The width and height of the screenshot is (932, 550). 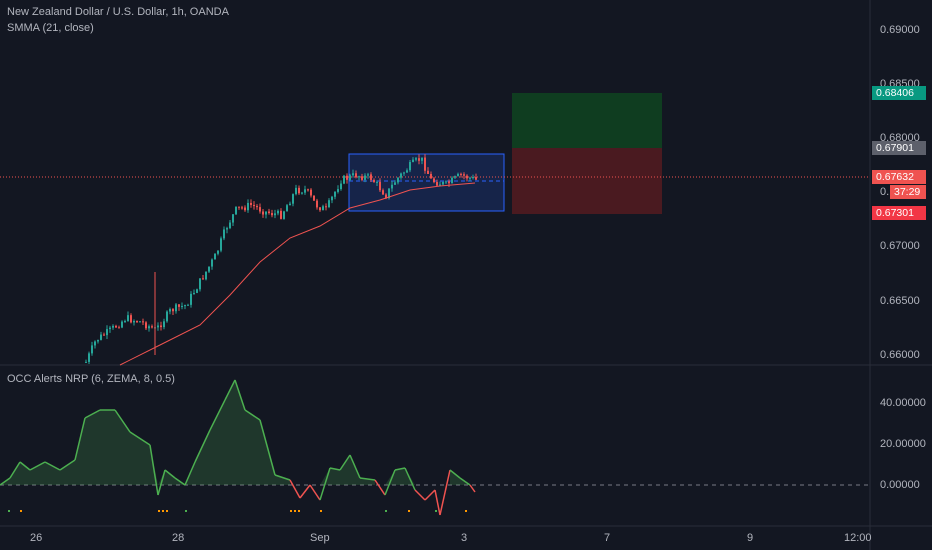 I want to click on last-price-tag: 0.67632, so click(x=899, y=177).